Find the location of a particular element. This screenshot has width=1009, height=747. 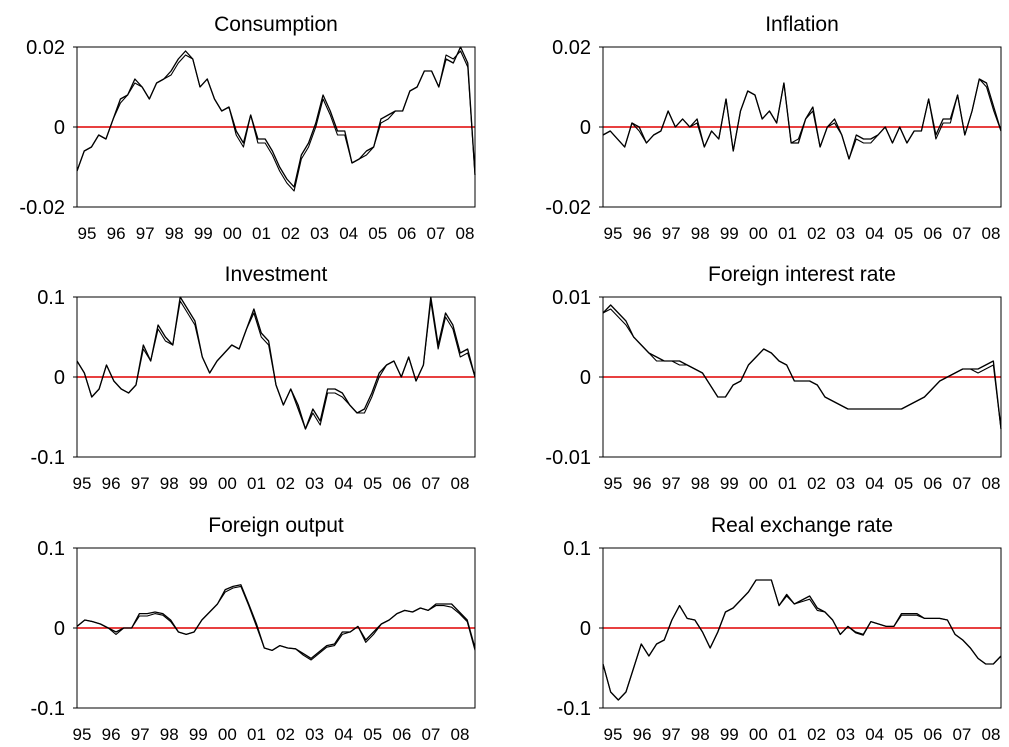

x-tick-label: 98 is located at coordinates (700, 483).